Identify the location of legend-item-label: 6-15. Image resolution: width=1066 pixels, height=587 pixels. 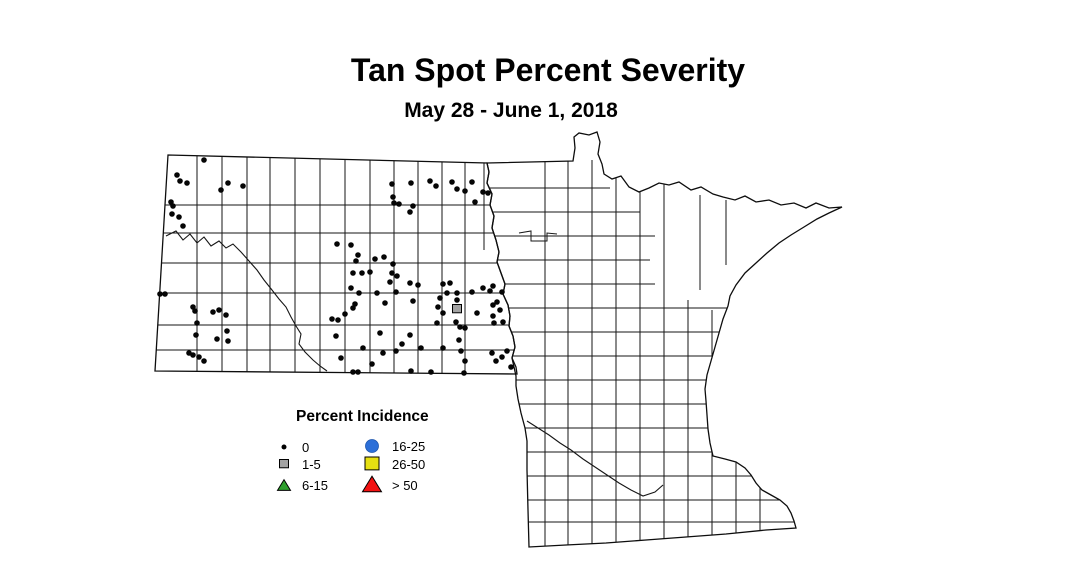
(315, 485).